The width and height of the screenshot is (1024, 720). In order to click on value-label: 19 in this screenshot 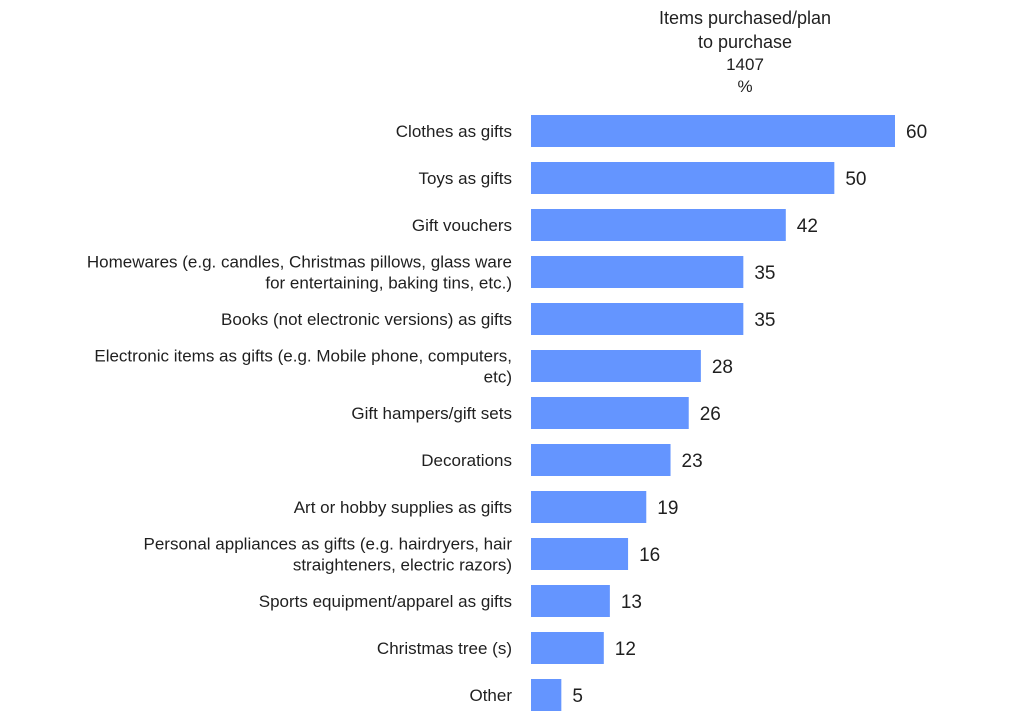, I will do `click(667, 508)`.